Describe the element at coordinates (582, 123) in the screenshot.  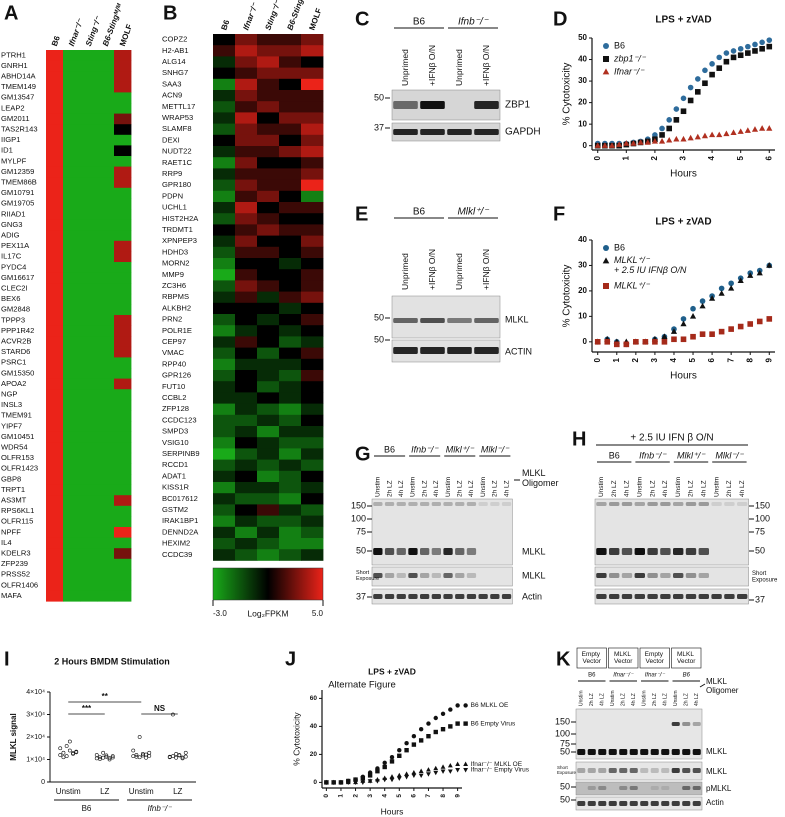
I see `y-tick-label: 10` at that location.